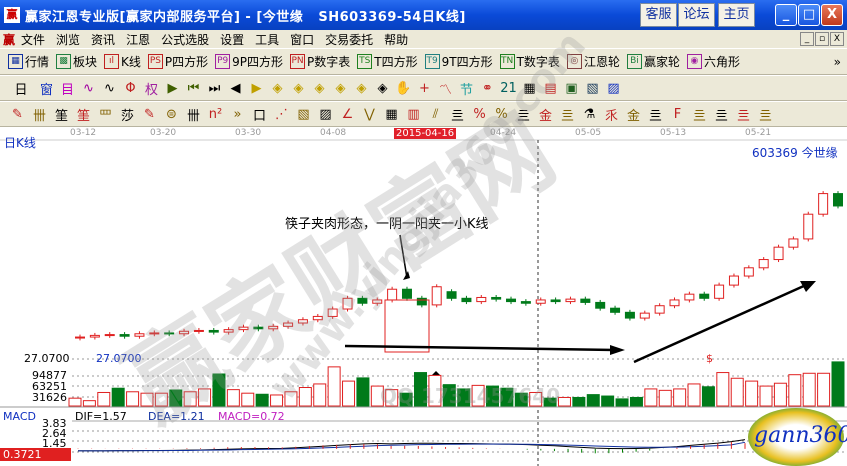  Describe the element at coordinates (387, 61) in the screenshot. I see `toolbar-t-square-button: TS T四方形` at that location.